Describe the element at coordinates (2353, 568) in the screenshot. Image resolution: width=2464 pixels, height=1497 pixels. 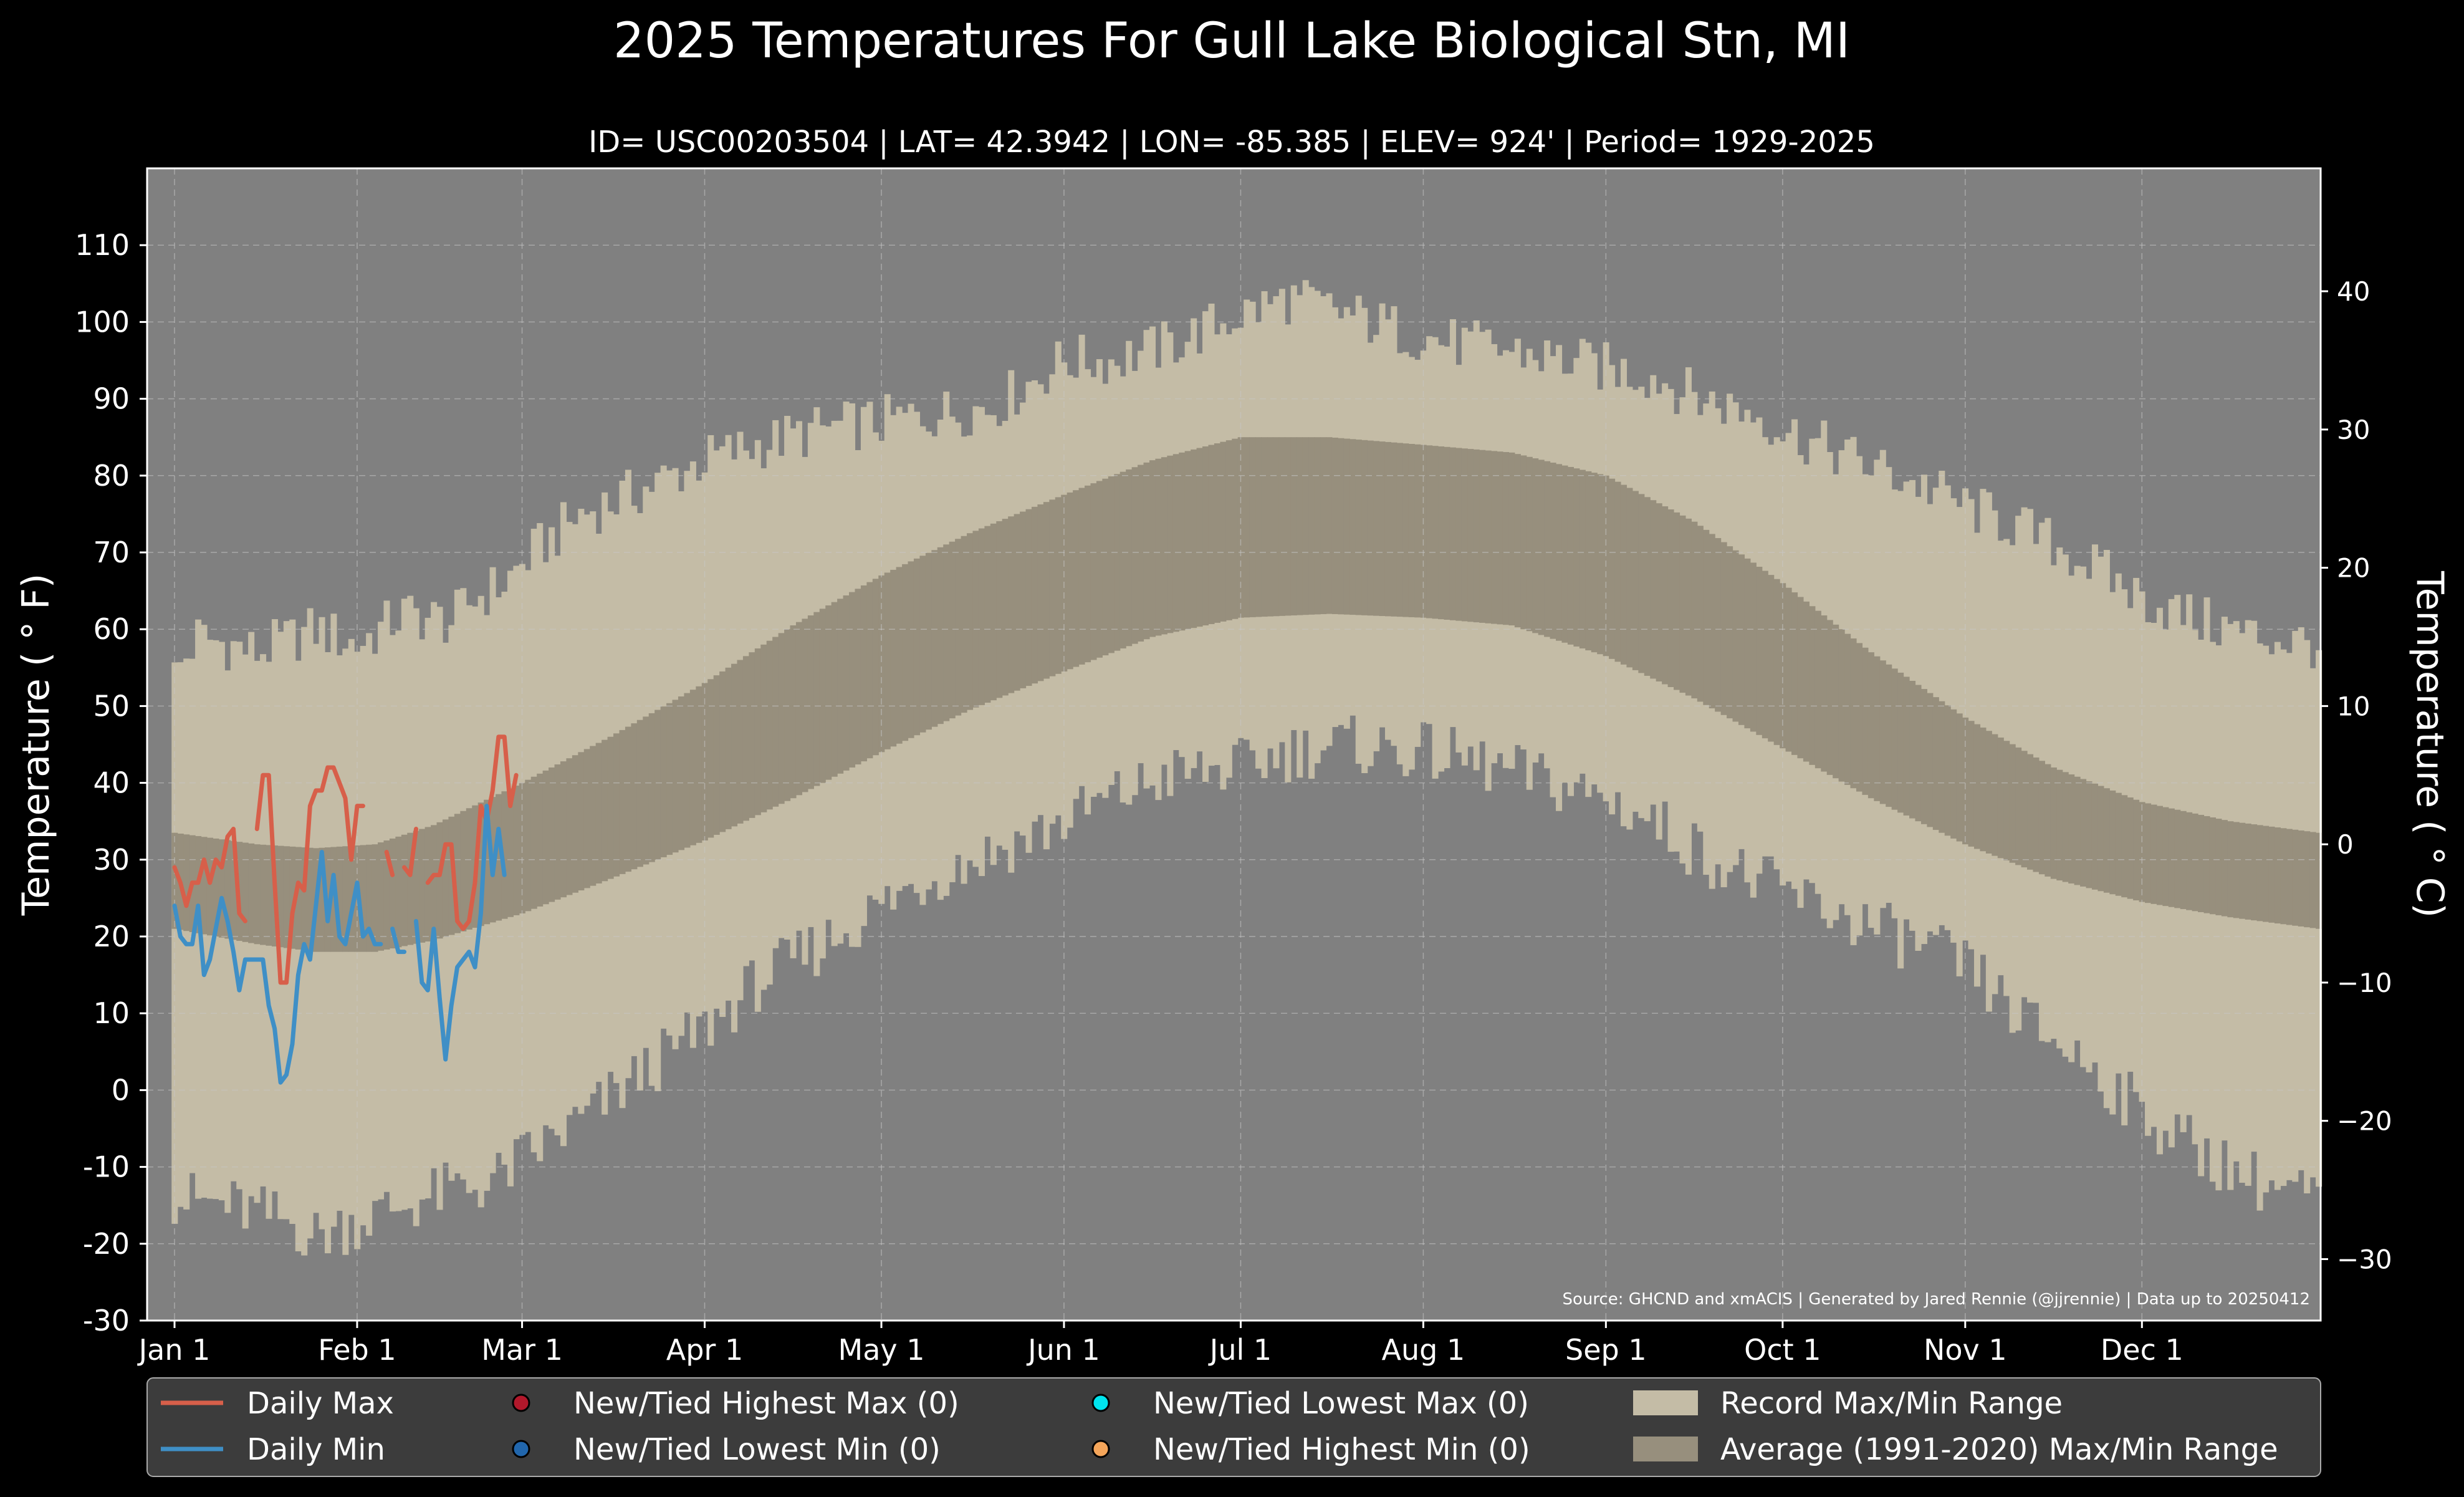
I see `y-tick-label-right: 20` at that location.